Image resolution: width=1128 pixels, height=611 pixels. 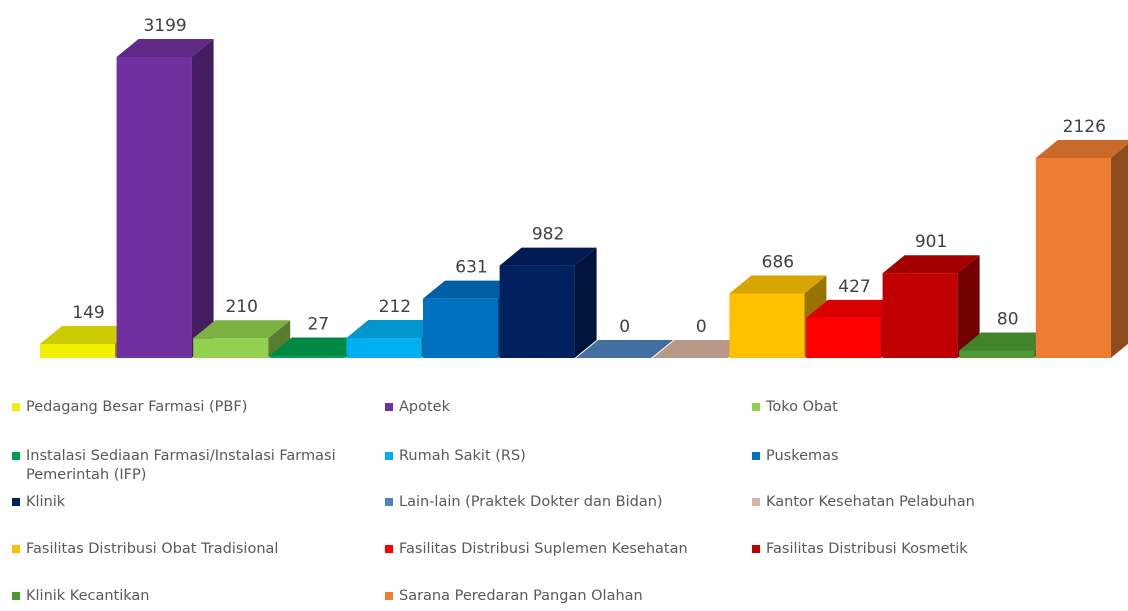 What do you see at coordinates (46, 502) in the screenshot?
I see `legend-label: Klinik` at bounding box center [46, 502].